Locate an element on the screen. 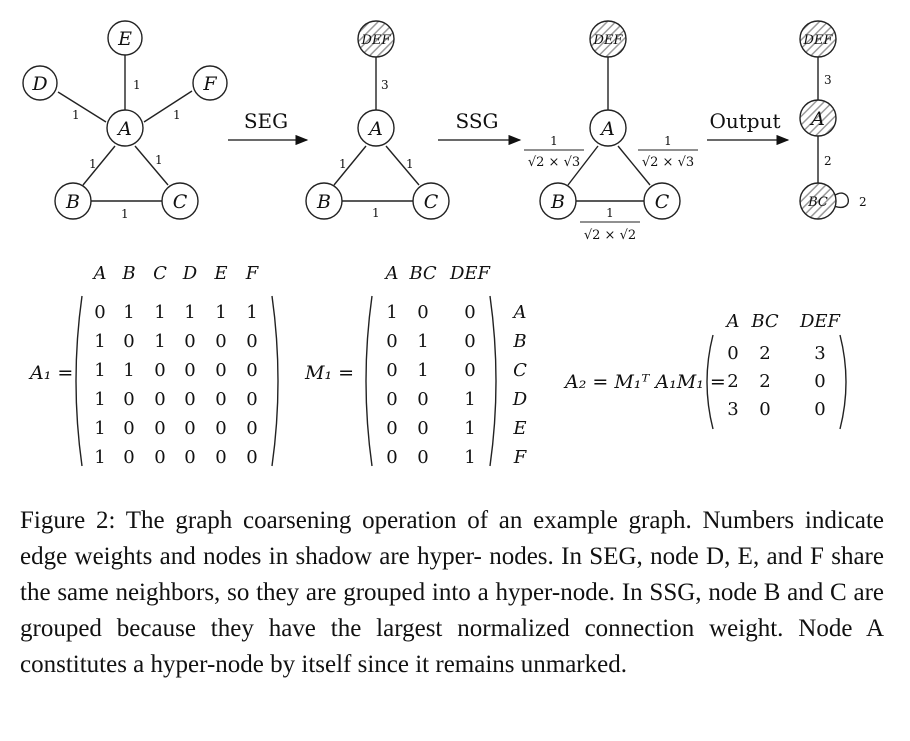  matrix-A1-cells: 0 1 1 1 1 11 0 1 0 0 01 1 0 0 0 01 0 0 0 0 01 0 0 0 0 01 0 0 0 0 0 is located at coordinates (175, 385).